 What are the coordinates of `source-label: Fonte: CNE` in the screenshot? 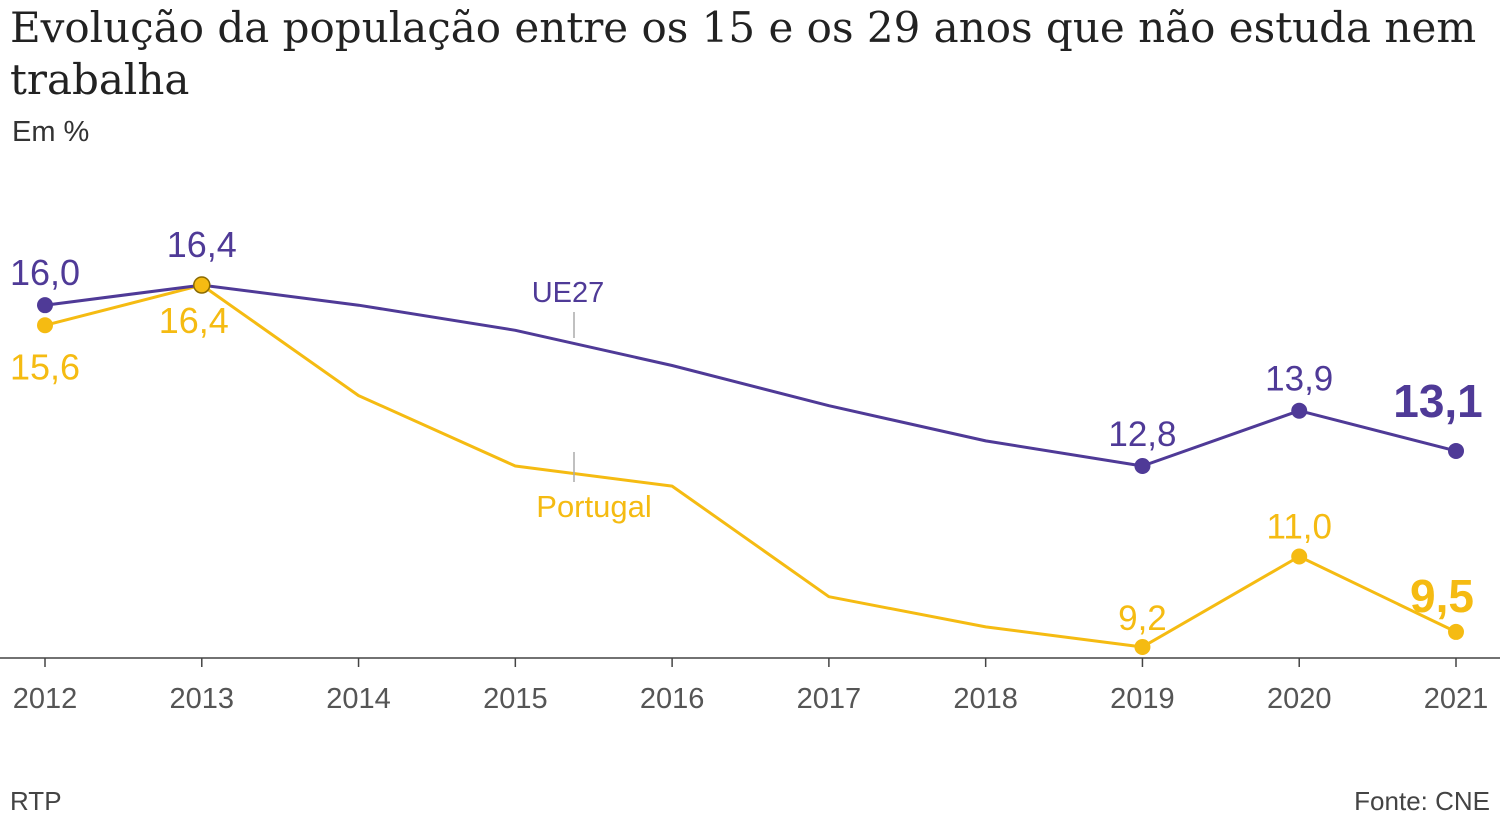 It's located at (1422, 801).